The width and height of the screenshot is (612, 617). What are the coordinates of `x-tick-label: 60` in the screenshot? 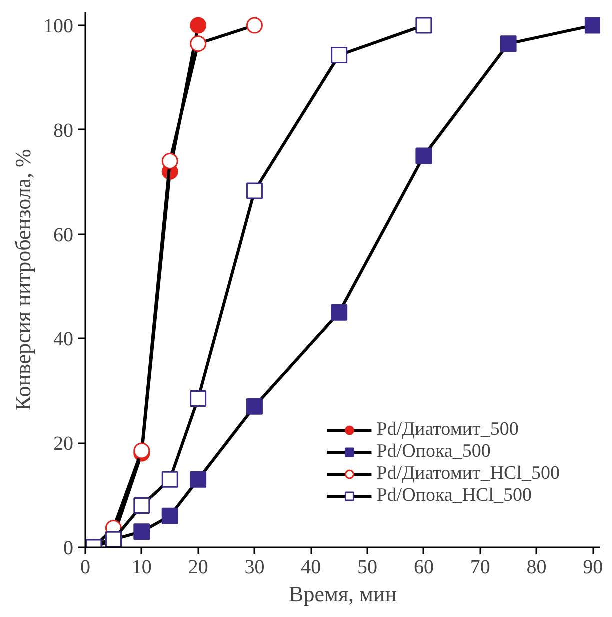 It's located at (424, 567).